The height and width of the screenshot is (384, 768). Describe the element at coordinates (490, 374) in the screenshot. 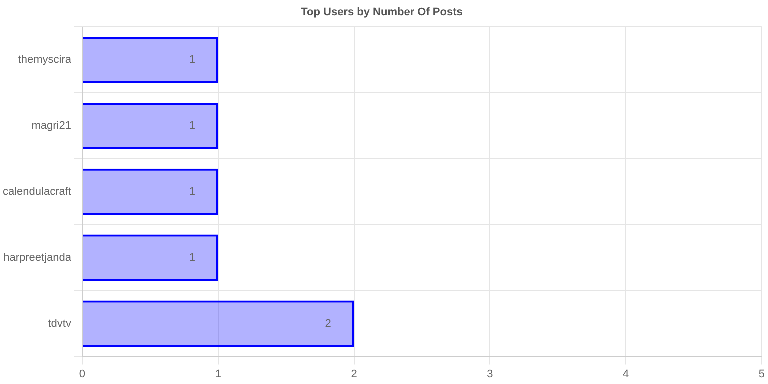

I see `x-tick-label: 3` at that location.